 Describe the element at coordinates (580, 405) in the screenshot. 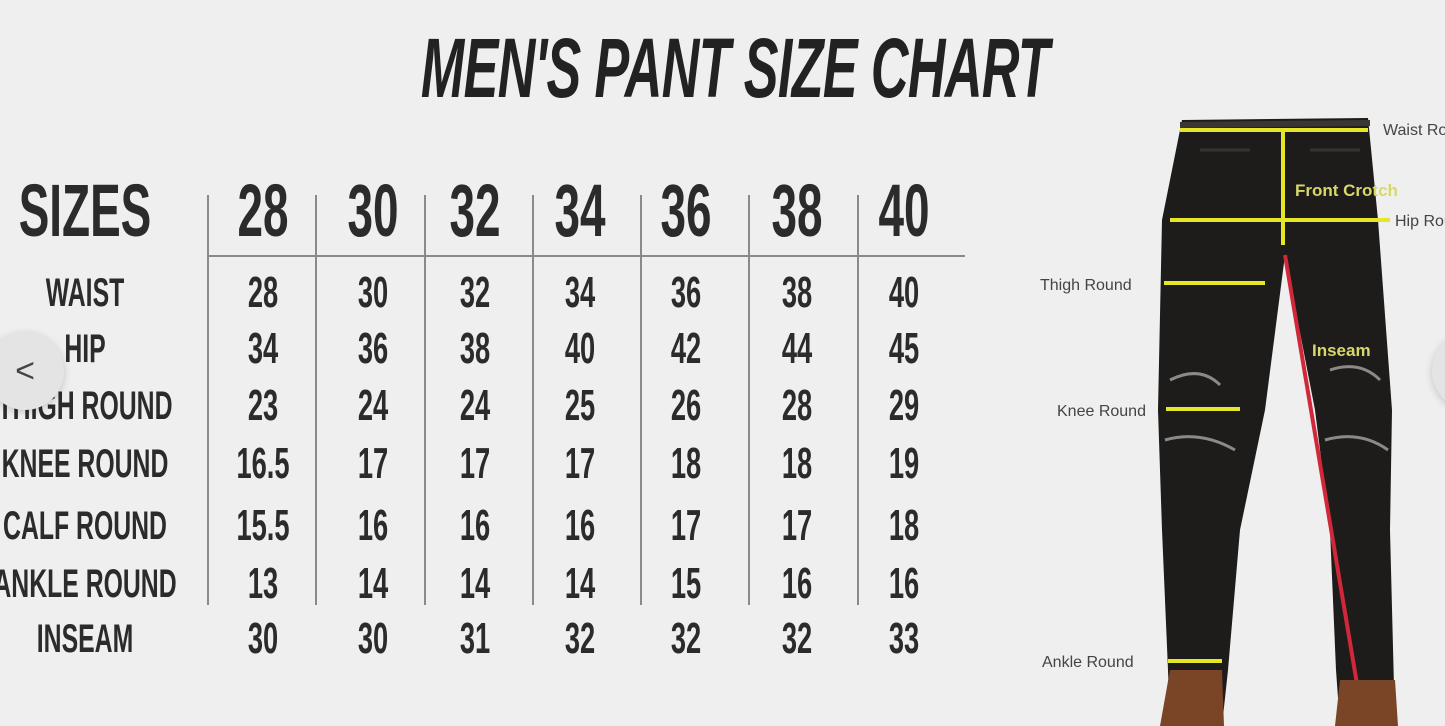

I see `table-cell: 25` at that location.